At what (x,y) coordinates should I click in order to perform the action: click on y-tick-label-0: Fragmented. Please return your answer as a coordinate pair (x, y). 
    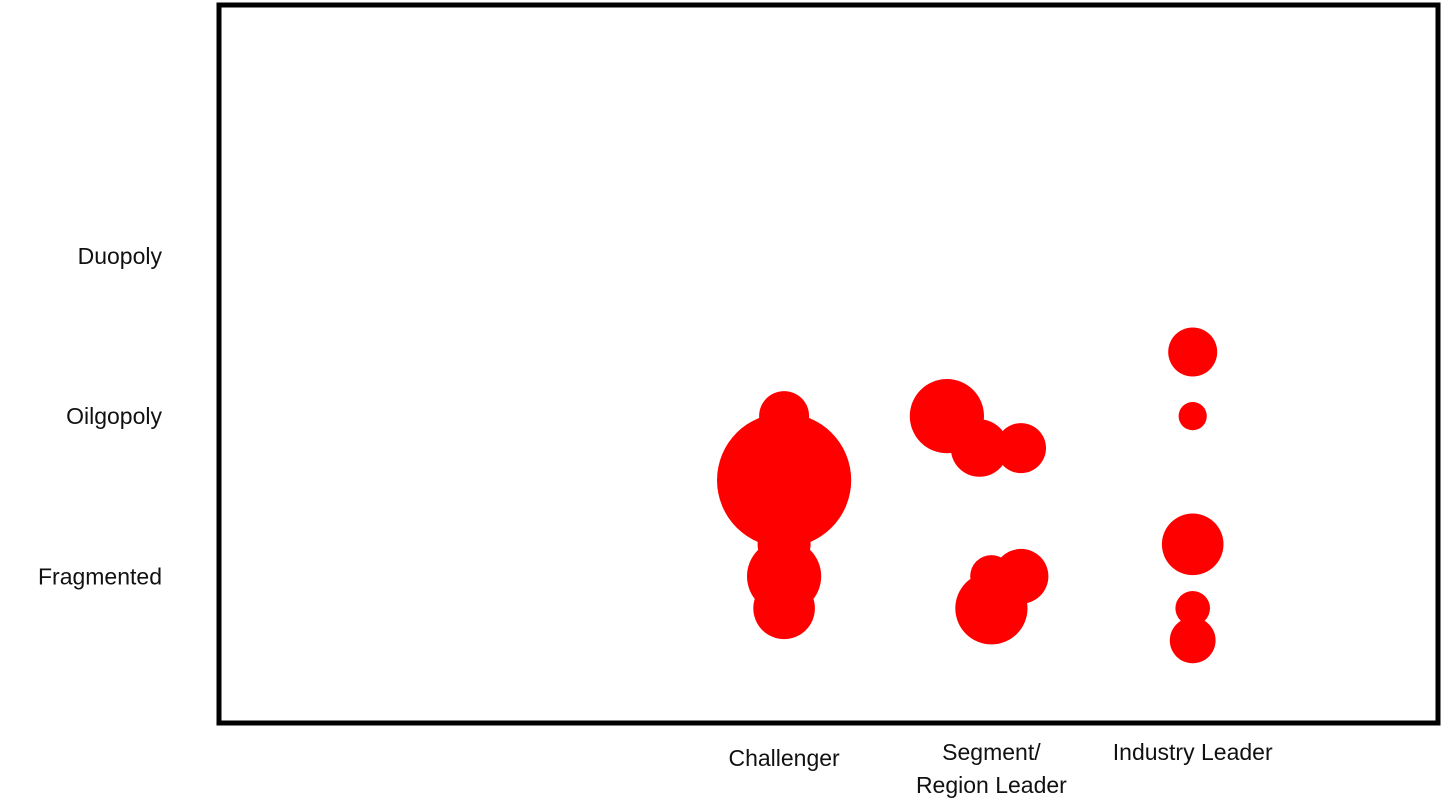
    Looking at the image, I should click on (100, 576).